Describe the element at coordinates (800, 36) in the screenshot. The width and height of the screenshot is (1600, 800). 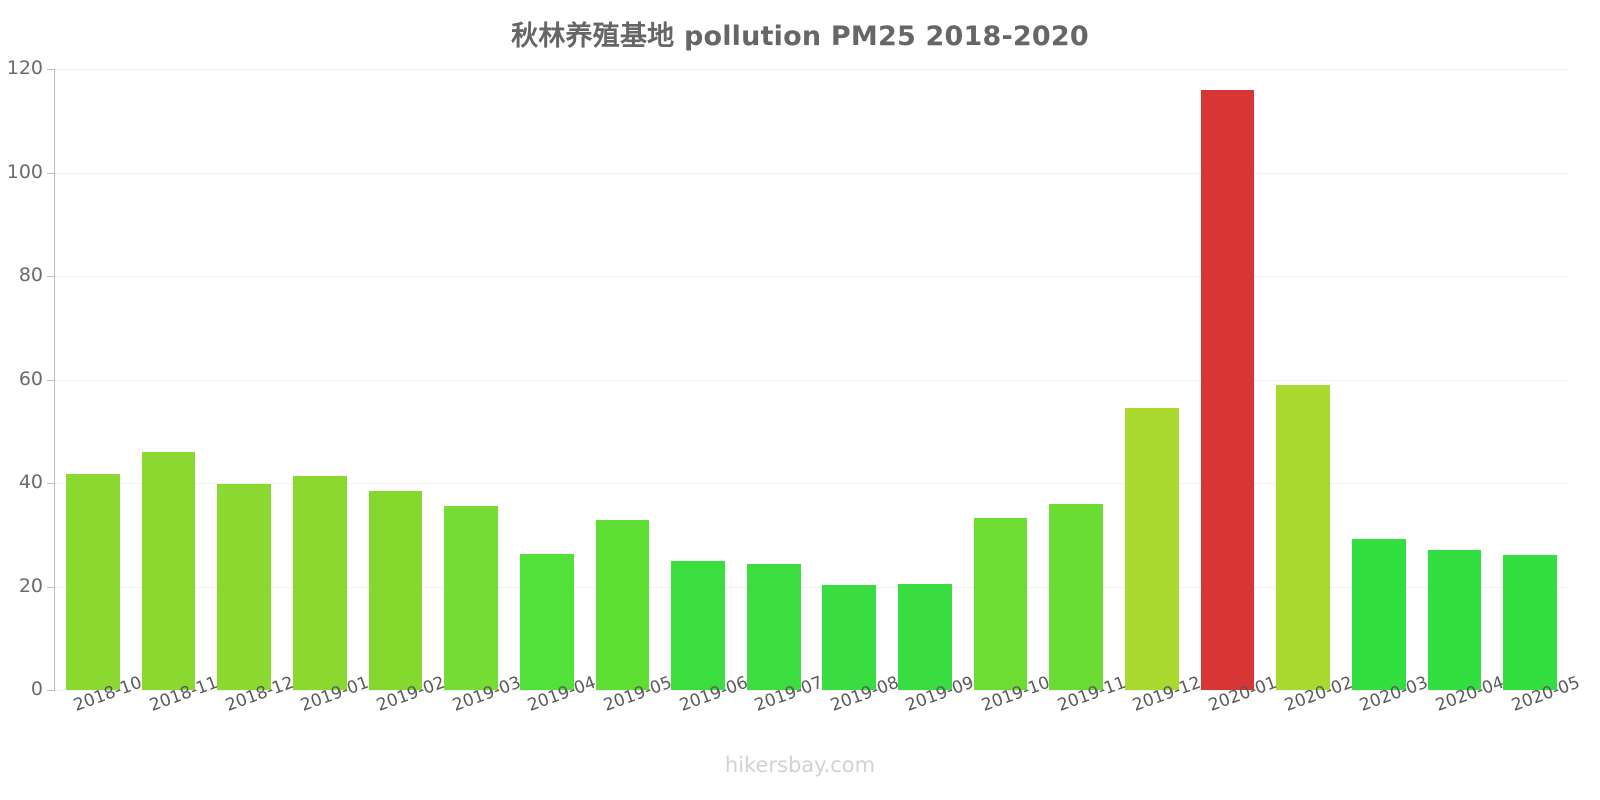
I see `page-title: 秋林养殖基地 pollution PM25 2018-2020` at that location.